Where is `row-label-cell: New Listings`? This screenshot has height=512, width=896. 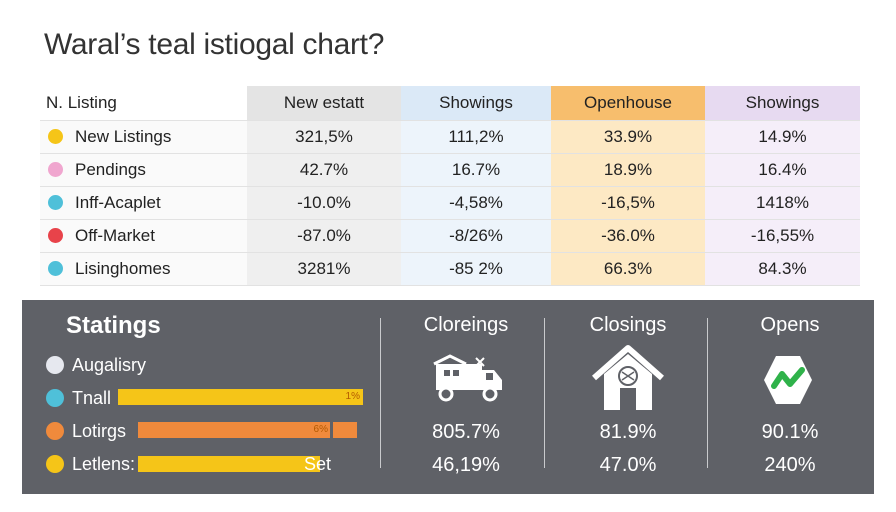
row-label-cell: New Listings is located at coordinates (143, 137).